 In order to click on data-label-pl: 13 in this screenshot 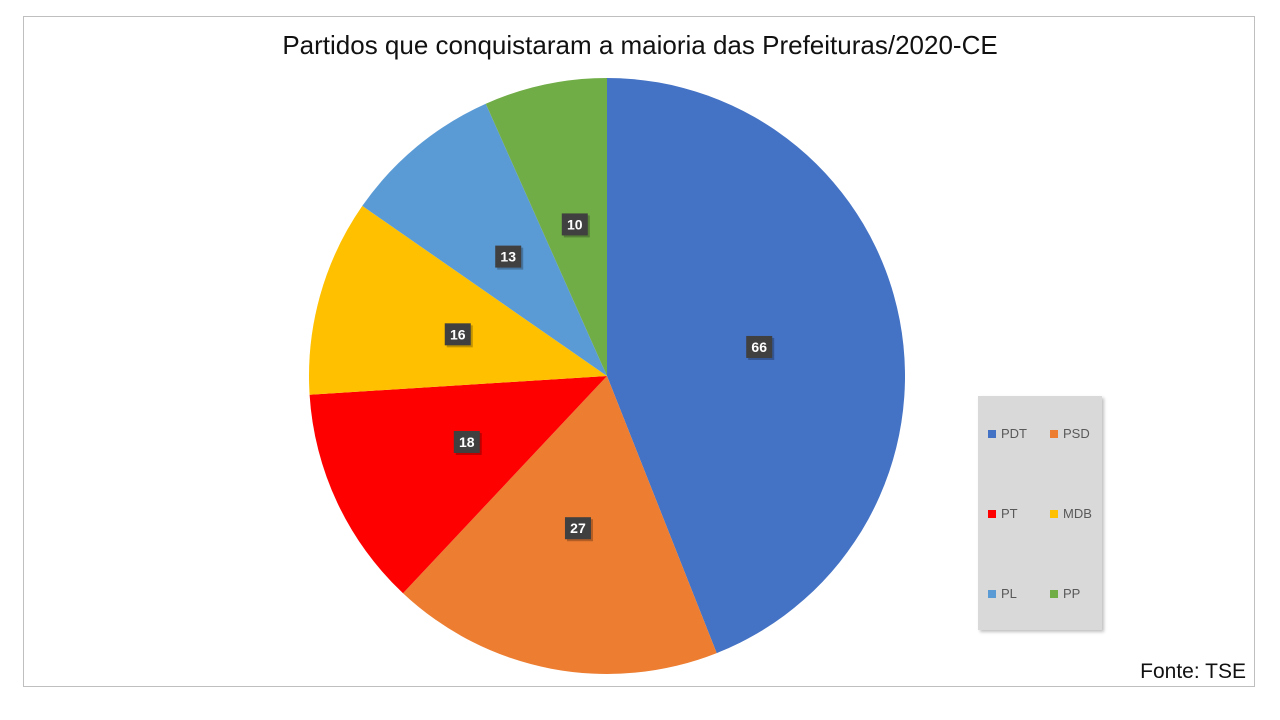, I will do `click(509, 257)`.